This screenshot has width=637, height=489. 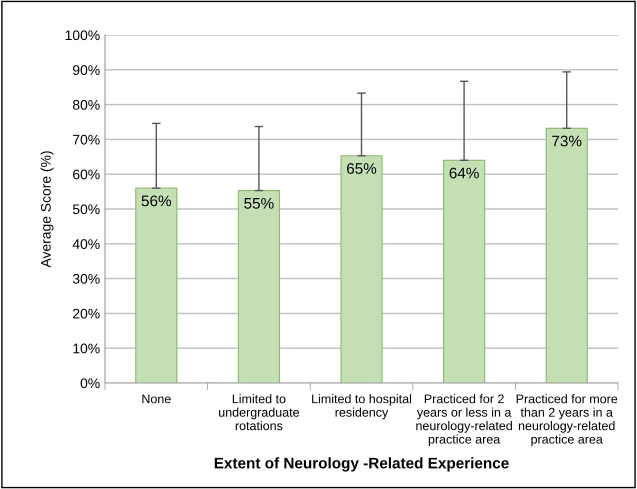 What do you see at coordinates (567, 141) in the screenshot?
I see `data-label: 73%` at bounding box center [567, 141].